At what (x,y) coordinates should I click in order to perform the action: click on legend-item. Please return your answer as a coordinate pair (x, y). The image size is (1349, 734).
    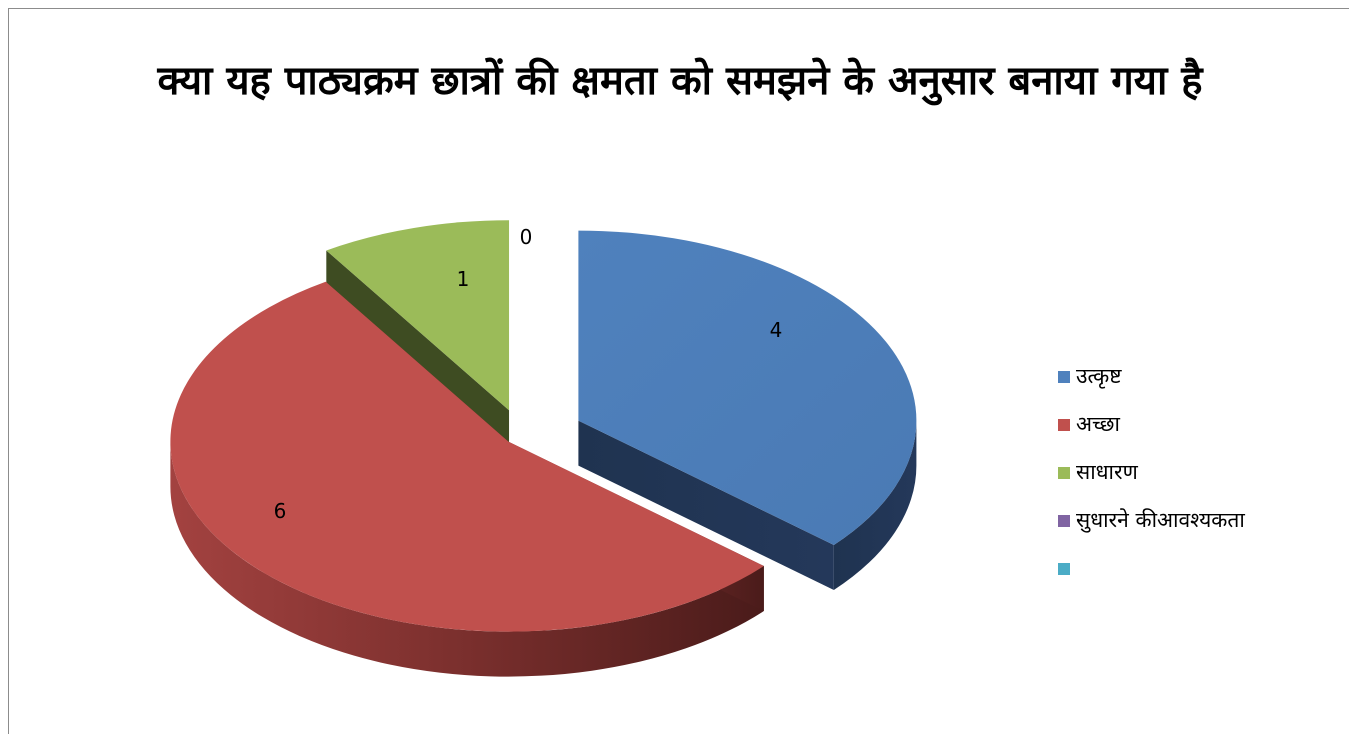
    Looking at the image, I should click on (1198, 582).